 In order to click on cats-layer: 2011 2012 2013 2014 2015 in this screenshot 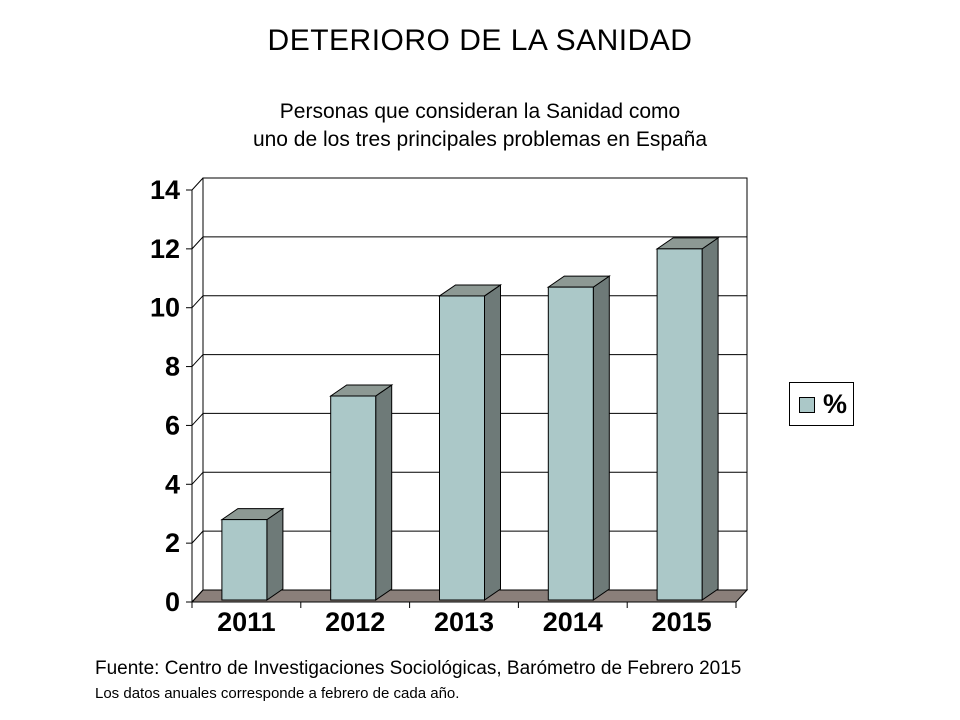, I will do `click(464, 622)`.